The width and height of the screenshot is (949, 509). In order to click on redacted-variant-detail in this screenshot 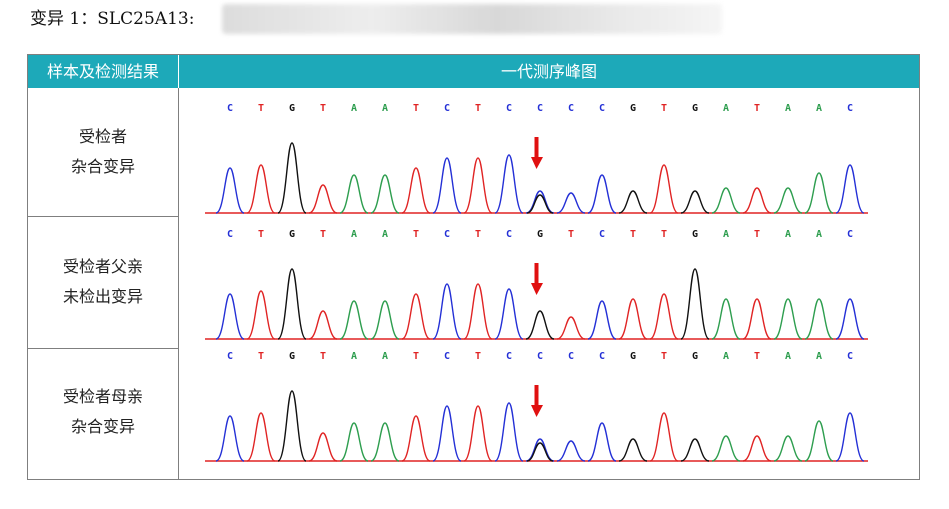, I will do `click(472, 19)`.